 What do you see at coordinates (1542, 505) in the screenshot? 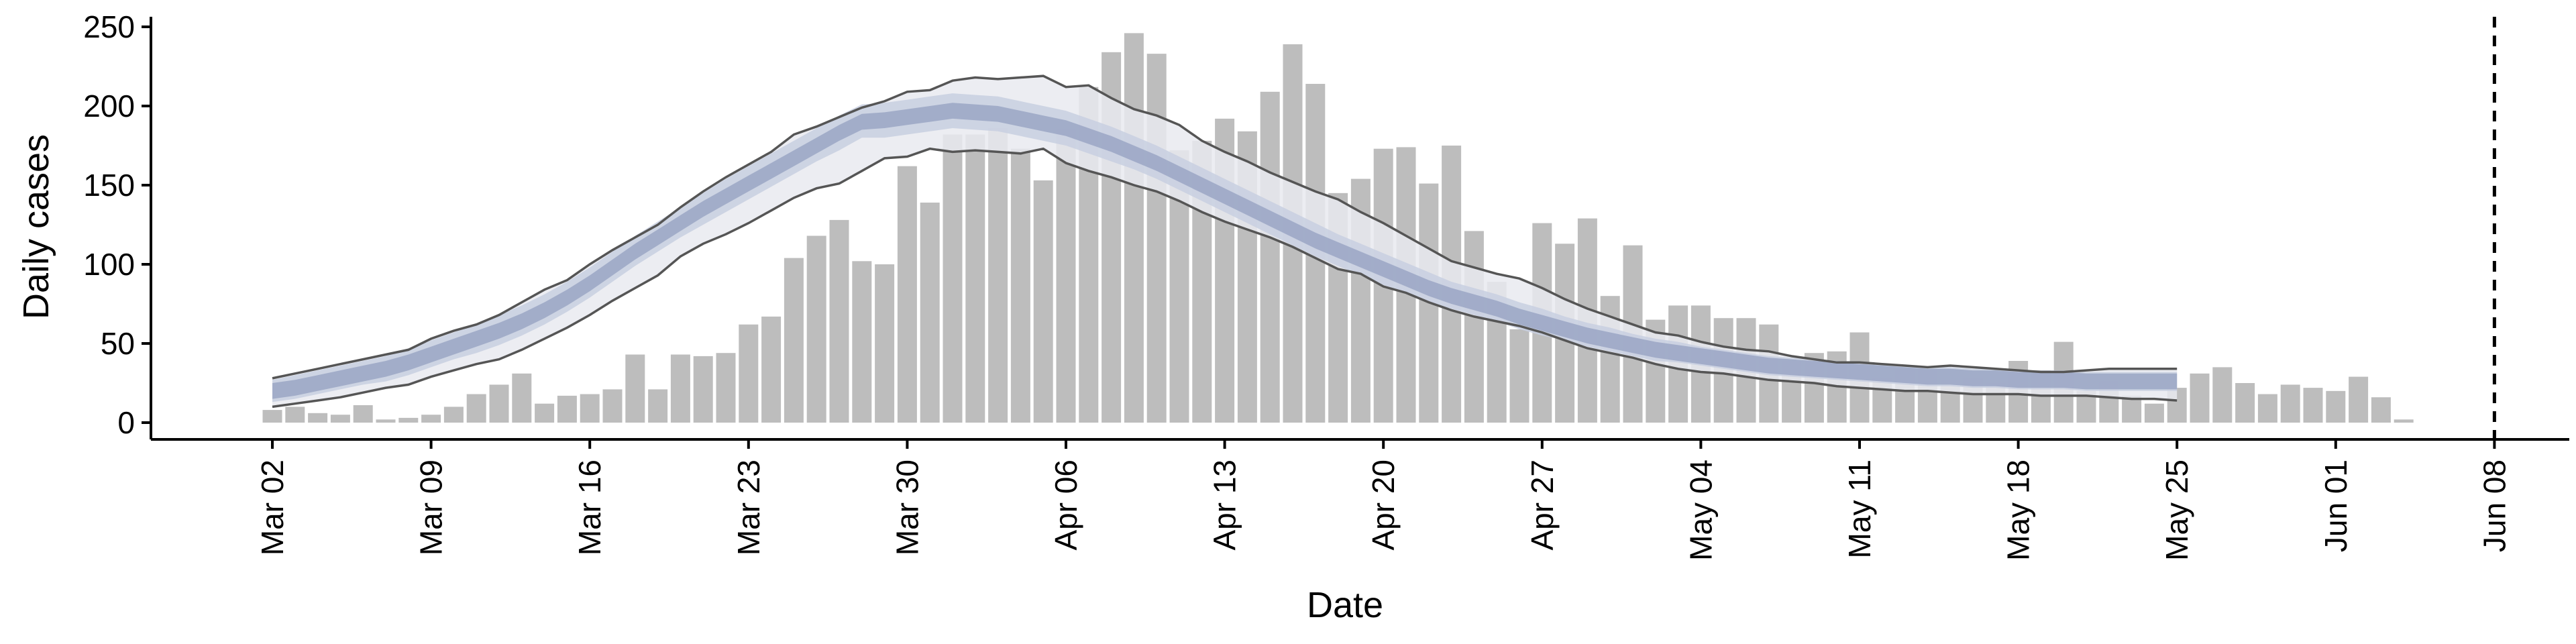
I see `x-tick-label: Apr 27` at bounding box center [1542, 505].